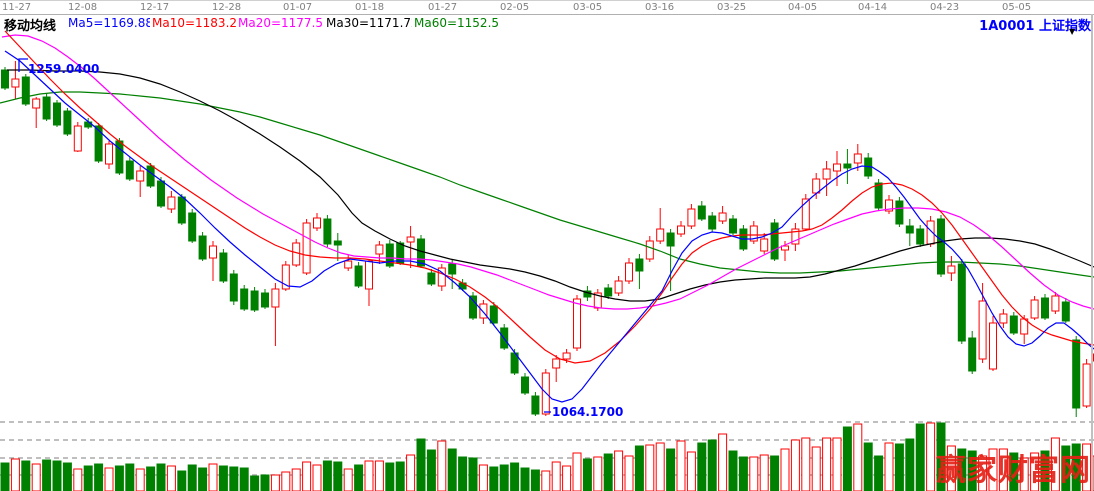  Describe the element at coordinates (1013, 467) in the screenshot. I see `watermark: 赢家财富网` at that location.